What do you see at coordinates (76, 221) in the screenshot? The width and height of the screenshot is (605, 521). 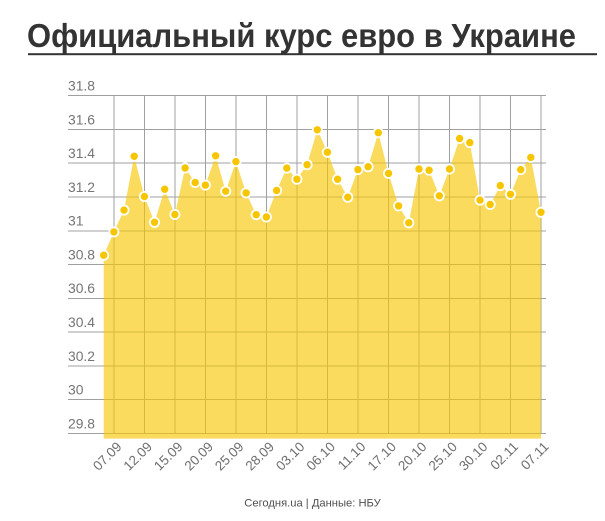 I see `svg-text: 31` at bounding box center [76, 221].